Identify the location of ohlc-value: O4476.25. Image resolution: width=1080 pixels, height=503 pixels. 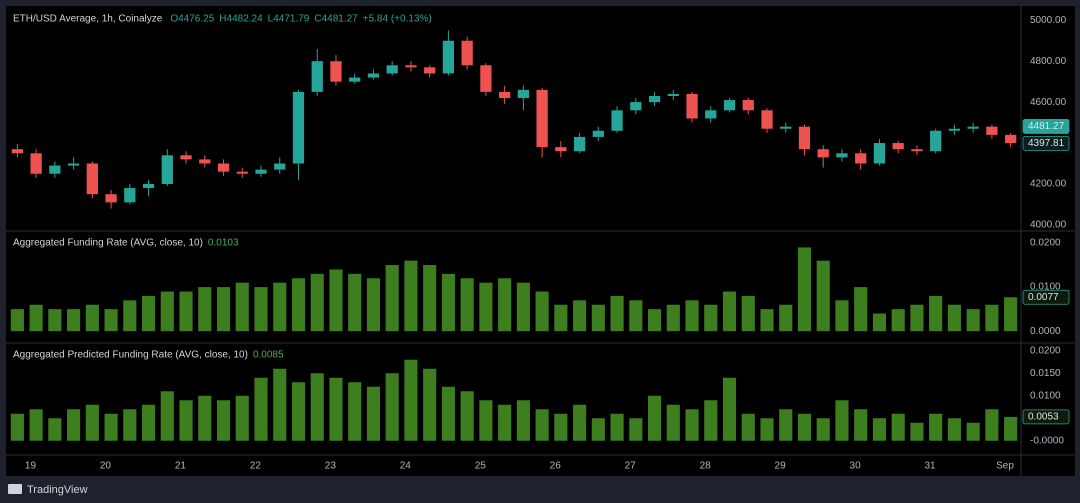
(192, 19).